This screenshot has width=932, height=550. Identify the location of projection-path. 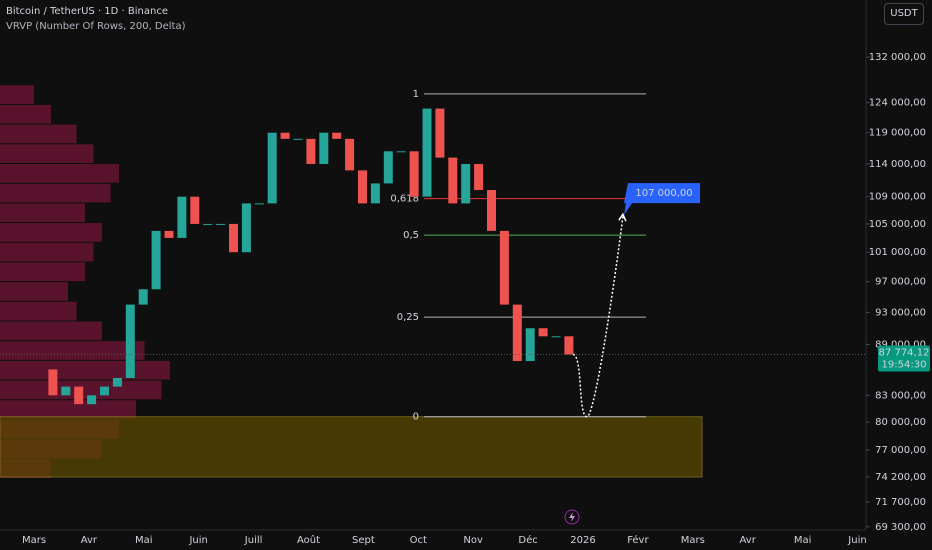
(598, 317).